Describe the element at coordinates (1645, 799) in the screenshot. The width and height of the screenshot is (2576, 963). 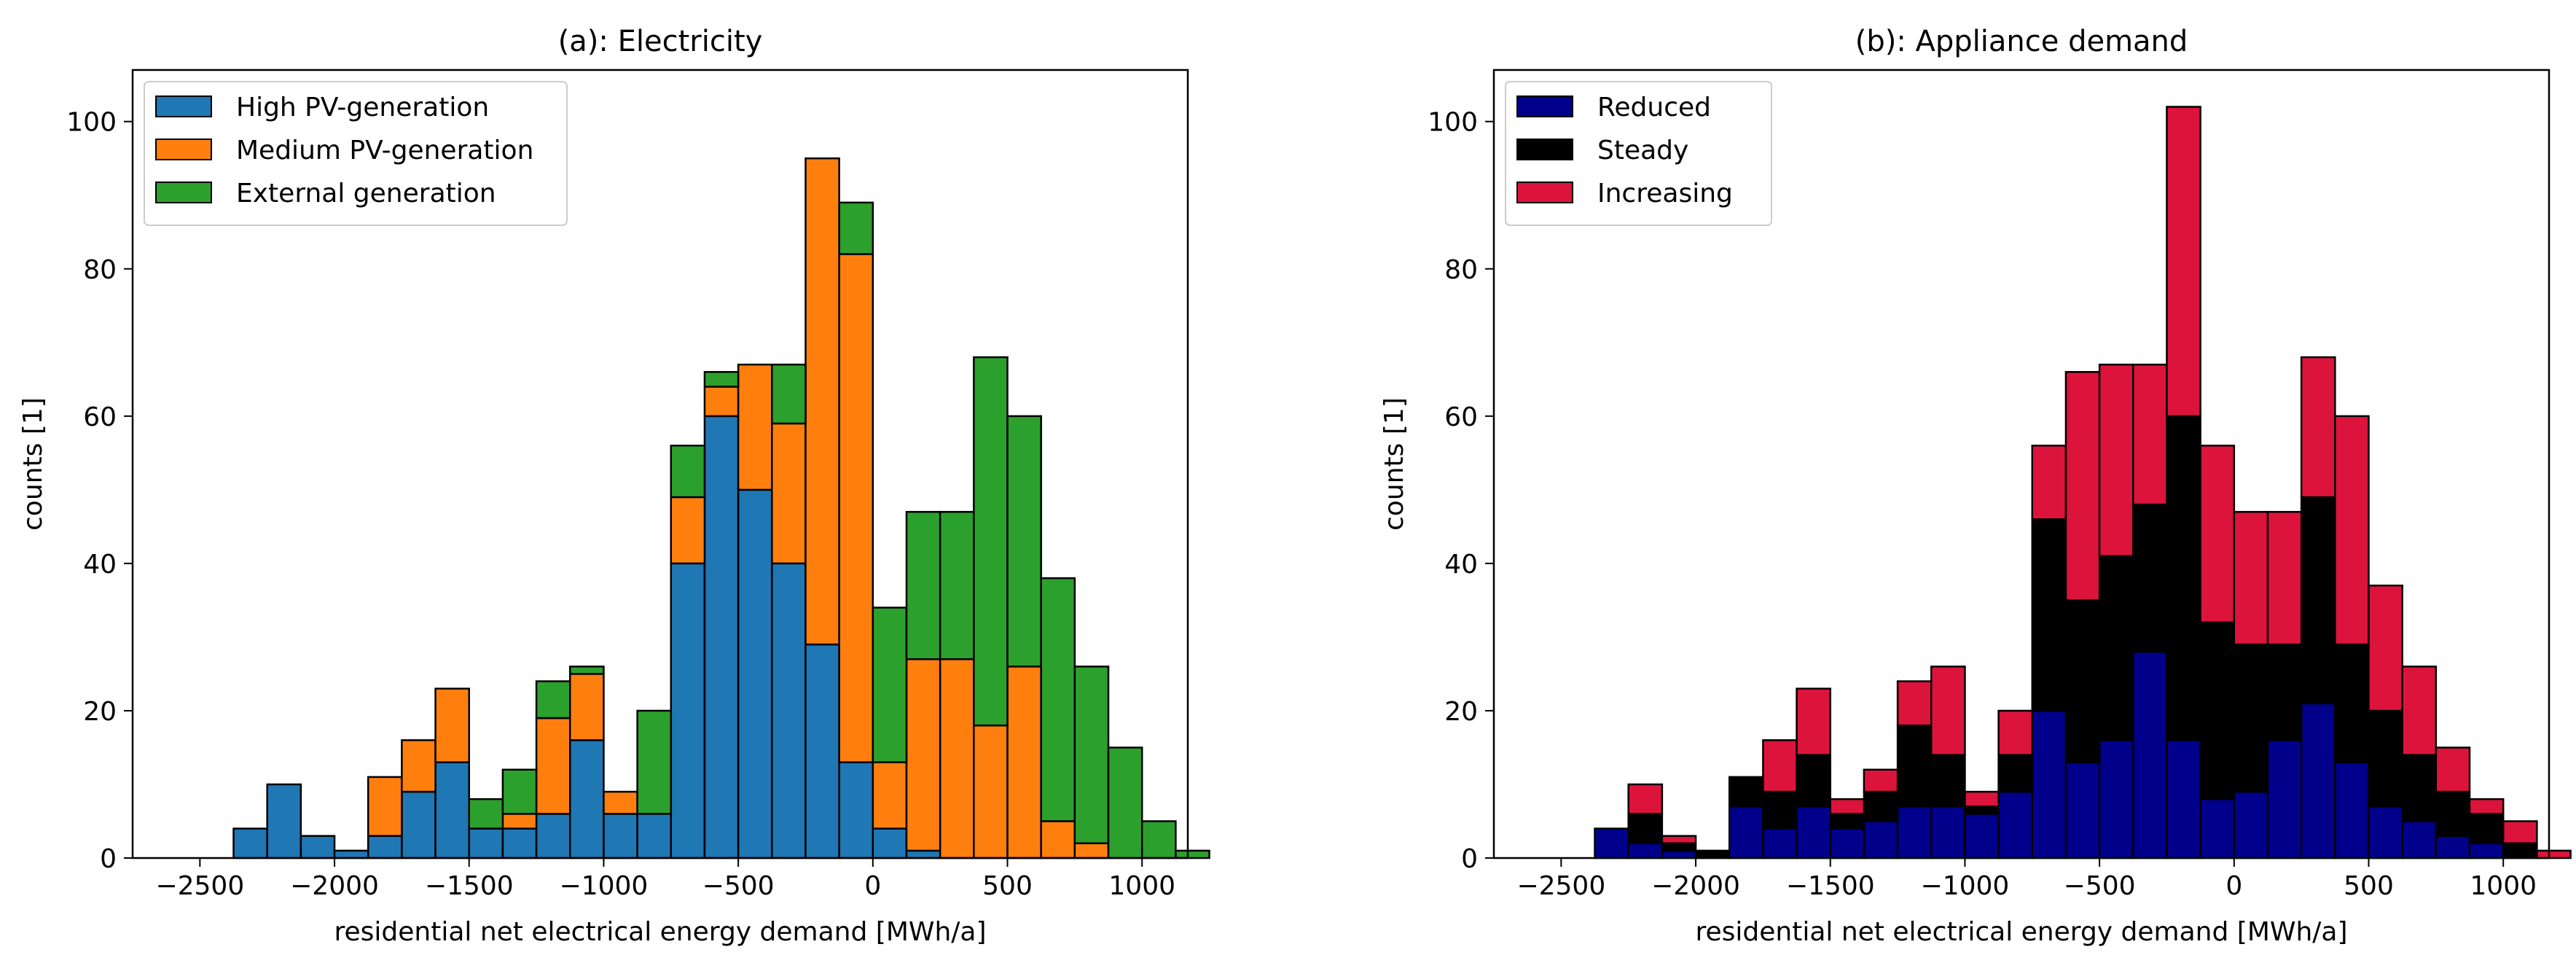
I see `bar-b-s2-bin2` at that location.